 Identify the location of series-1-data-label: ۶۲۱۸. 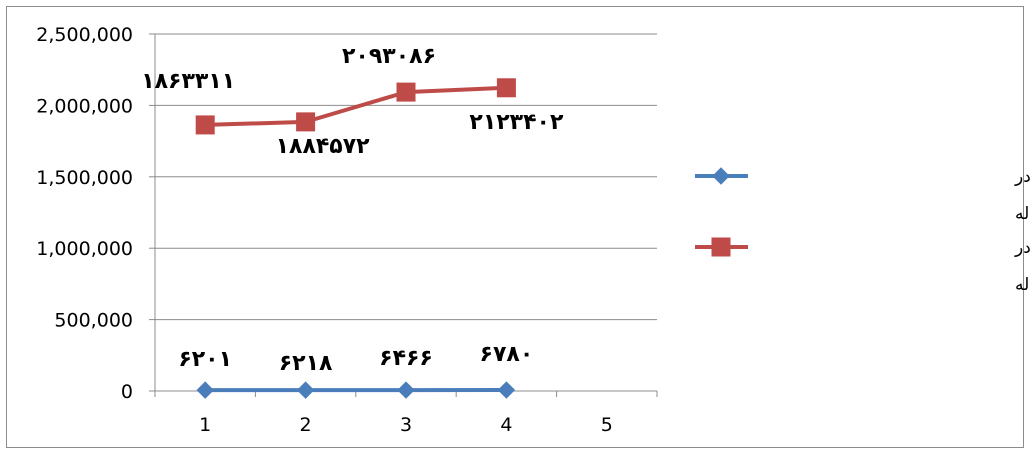
(306, 363).